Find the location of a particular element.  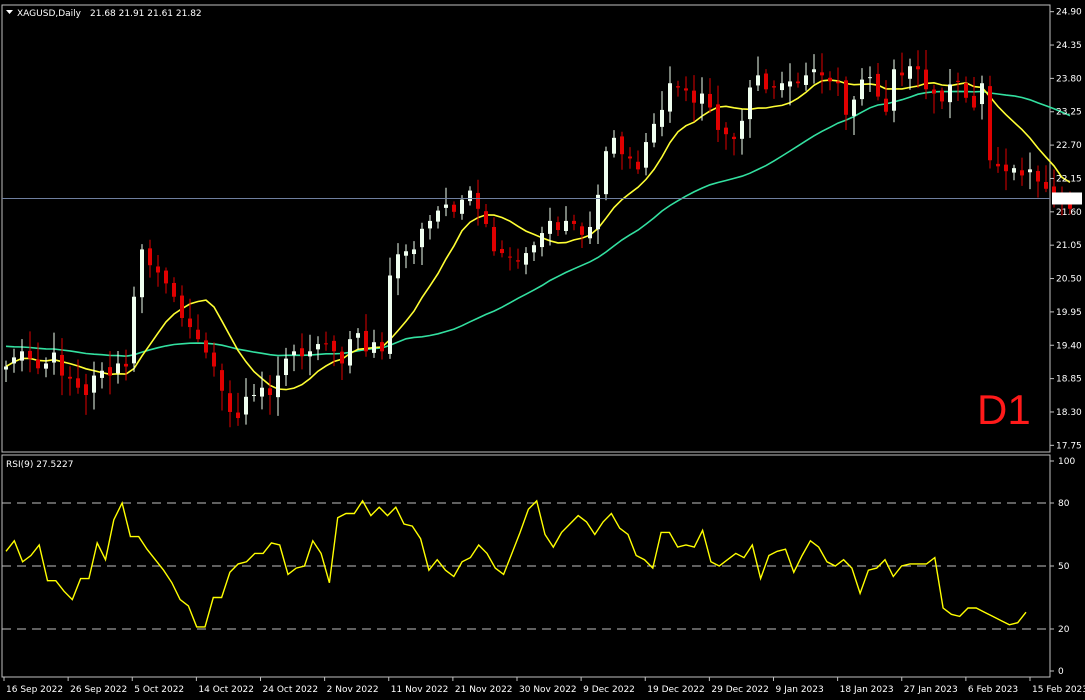

price-tick-label: 24.35 is located at coordinates (1069, 46).